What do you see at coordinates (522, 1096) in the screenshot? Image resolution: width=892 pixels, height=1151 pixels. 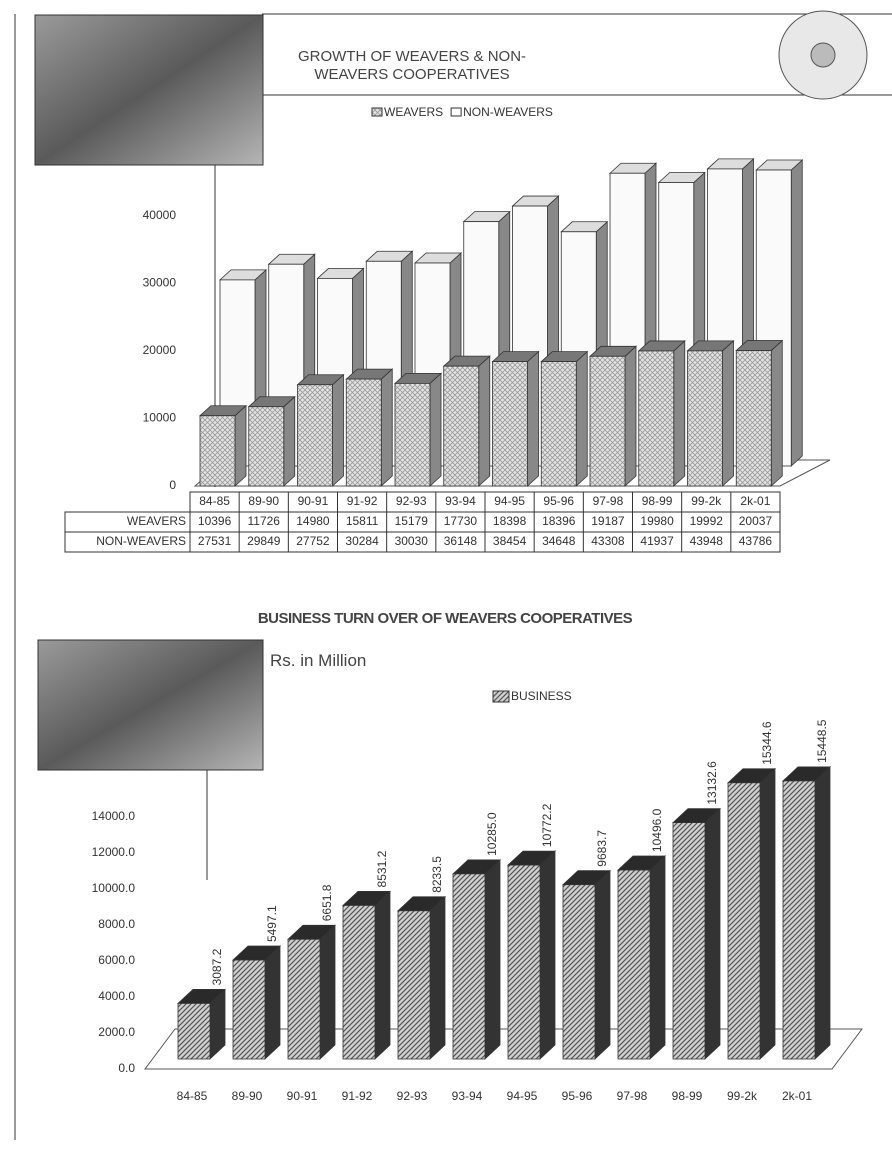 I see `x-tick-label: 94-95` at bounding box center [522, 1096].